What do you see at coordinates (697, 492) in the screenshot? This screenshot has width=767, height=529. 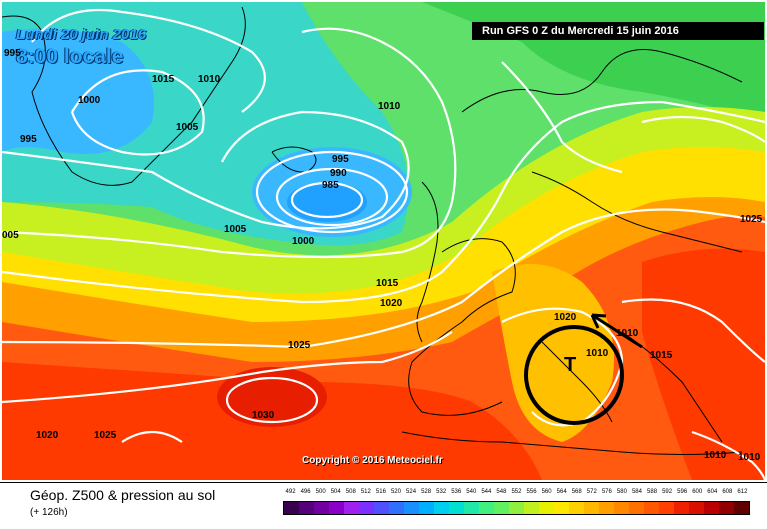 I see `scale-label: 600` at bounding box center [697, 492].